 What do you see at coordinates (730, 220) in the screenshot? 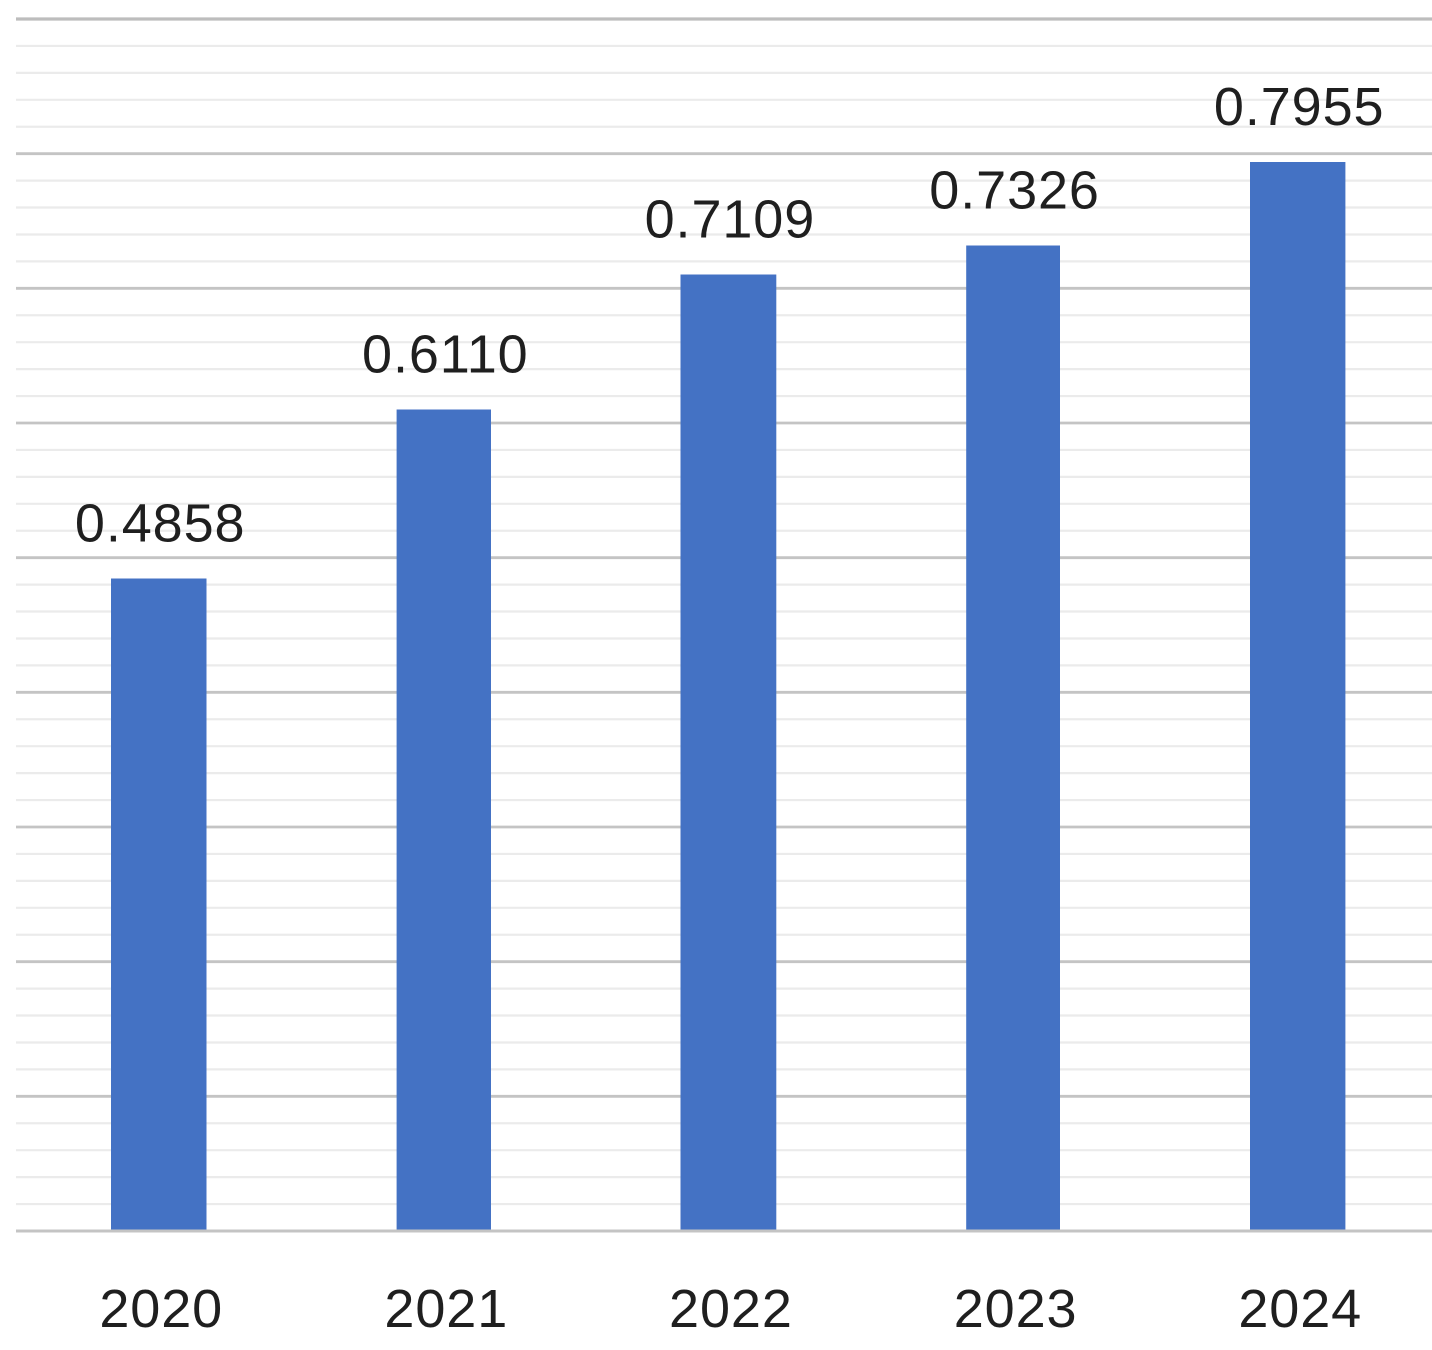
I see `svg-text: 0.7109` at bounding box center [730, 220].